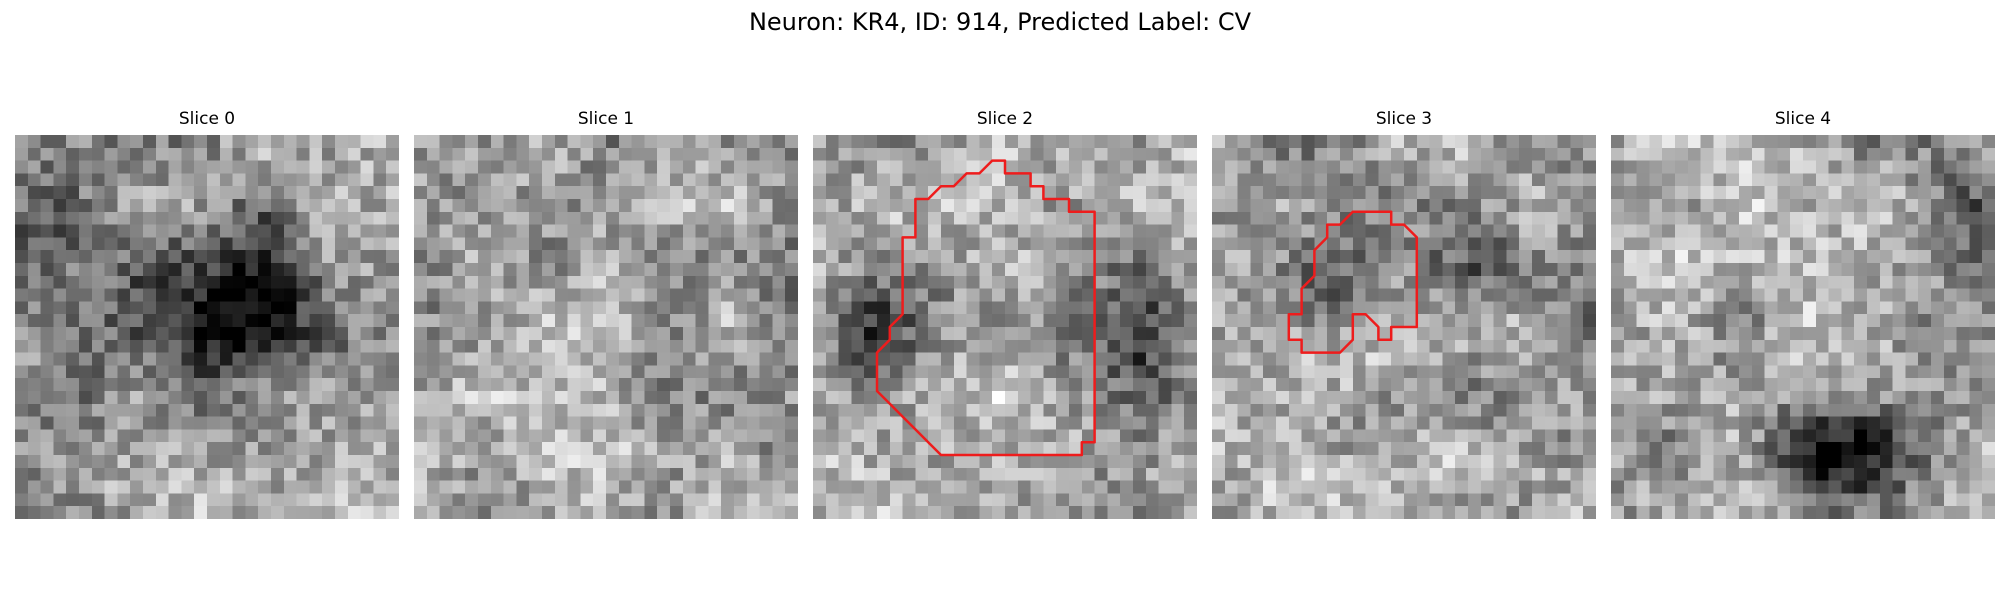 The image size is (2000, 600). I want to click on slice-title: Slice 3, so click(1404, 119).